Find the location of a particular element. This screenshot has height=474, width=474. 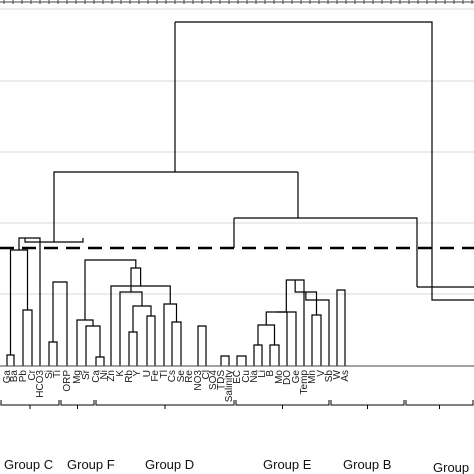

group-label-c: Group C is located at coordinates (28, 464).